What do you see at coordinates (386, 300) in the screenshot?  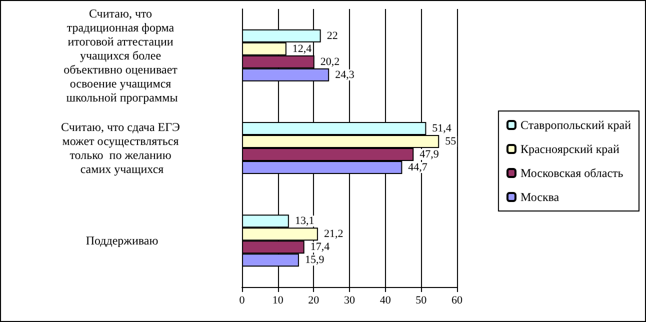 I see `x-tick-label: 40` at bounding box center [386, 300].